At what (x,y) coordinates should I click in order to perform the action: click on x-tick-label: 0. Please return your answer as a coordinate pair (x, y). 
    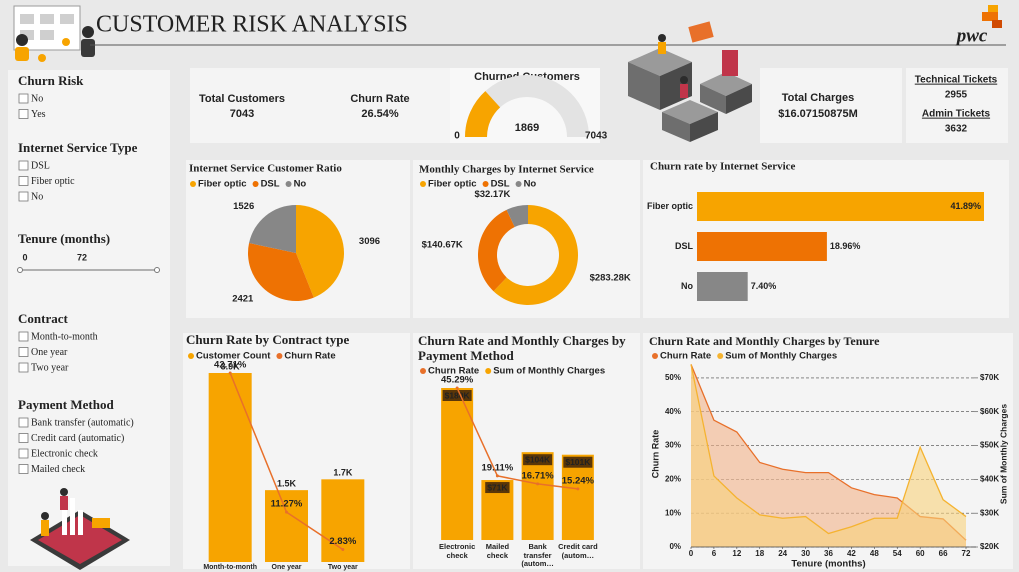
    Looking at the image, I should click on (691, 553).